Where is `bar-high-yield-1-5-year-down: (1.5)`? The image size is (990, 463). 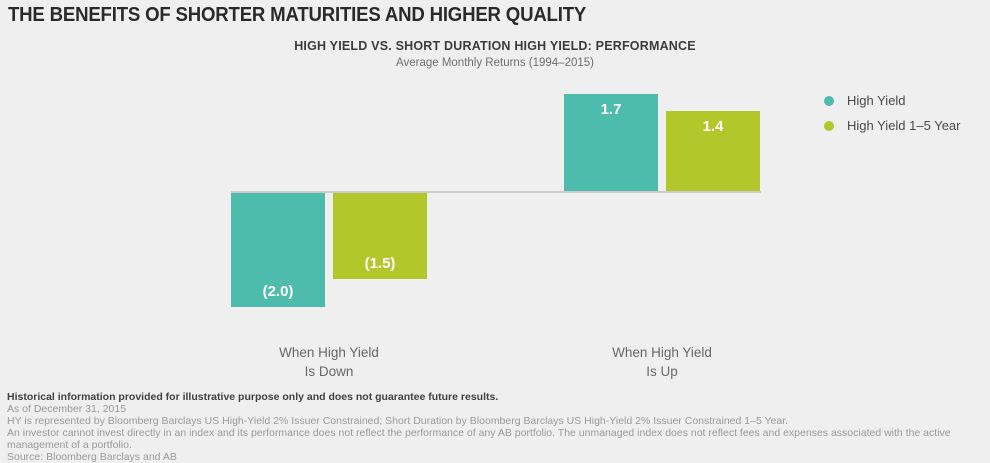
bar-high-yield-1-5-year-down: (1.5) is located at coordinates (380, 236).